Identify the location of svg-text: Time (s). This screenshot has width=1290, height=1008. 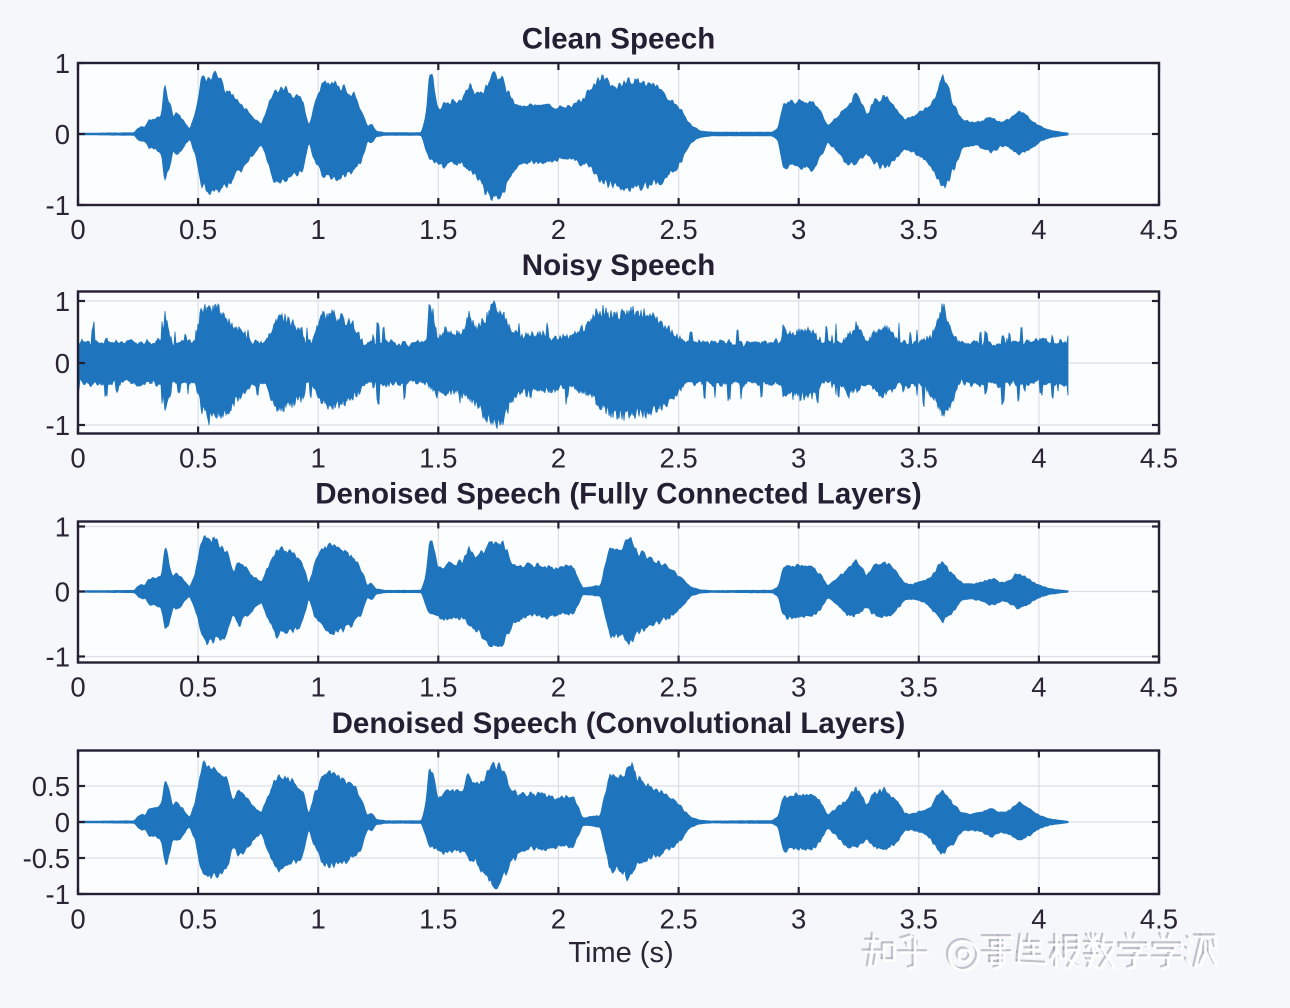
(620, 953).